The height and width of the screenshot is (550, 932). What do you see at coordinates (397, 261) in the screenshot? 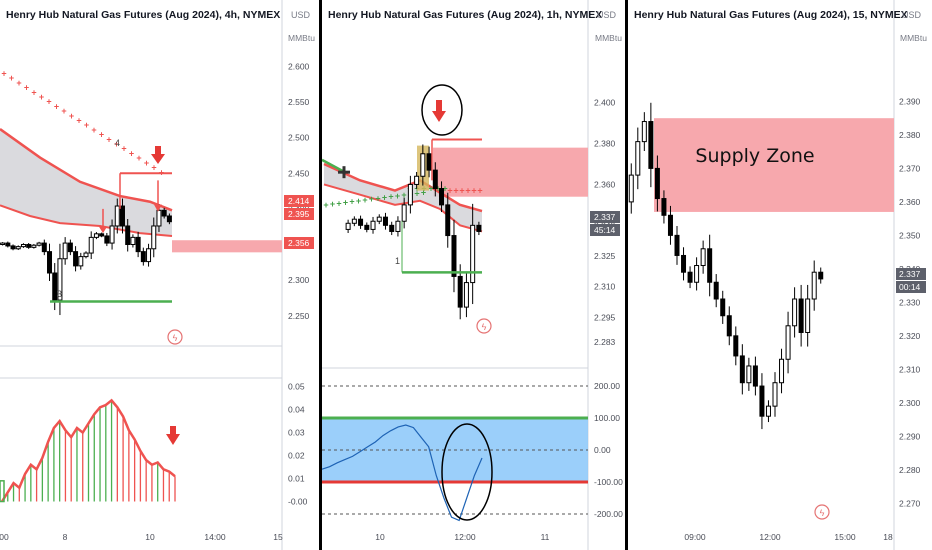
I see `wave-label: 1` at bounding box center [397, 261].